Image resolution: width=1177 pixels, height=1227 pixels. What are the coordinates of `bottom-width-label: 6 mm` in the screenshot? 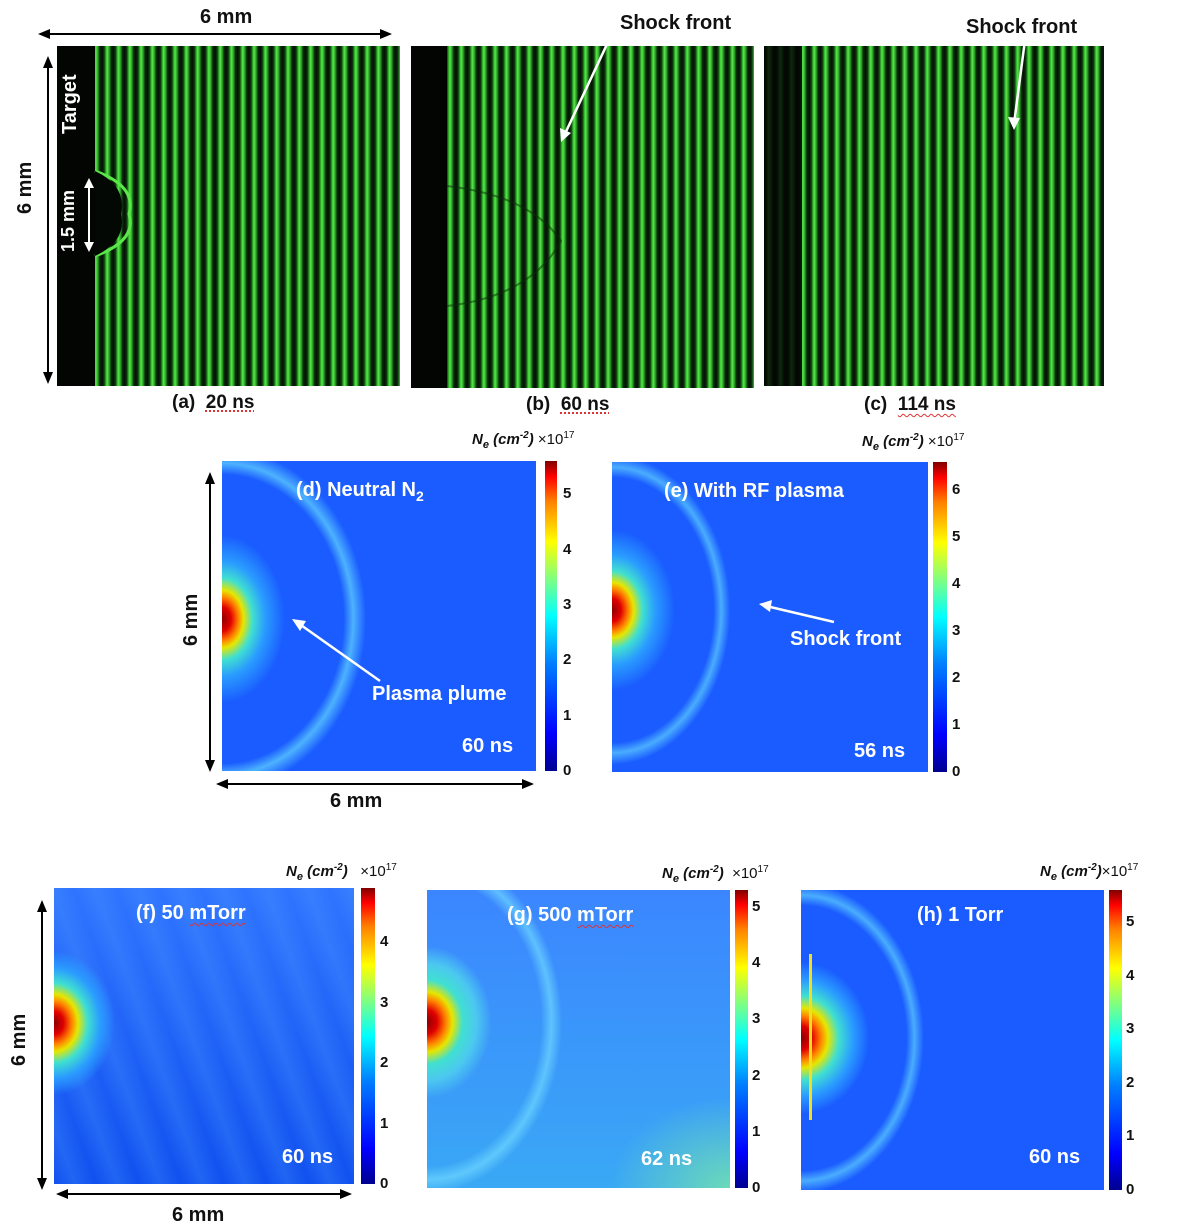 It's located at (198, 1215).